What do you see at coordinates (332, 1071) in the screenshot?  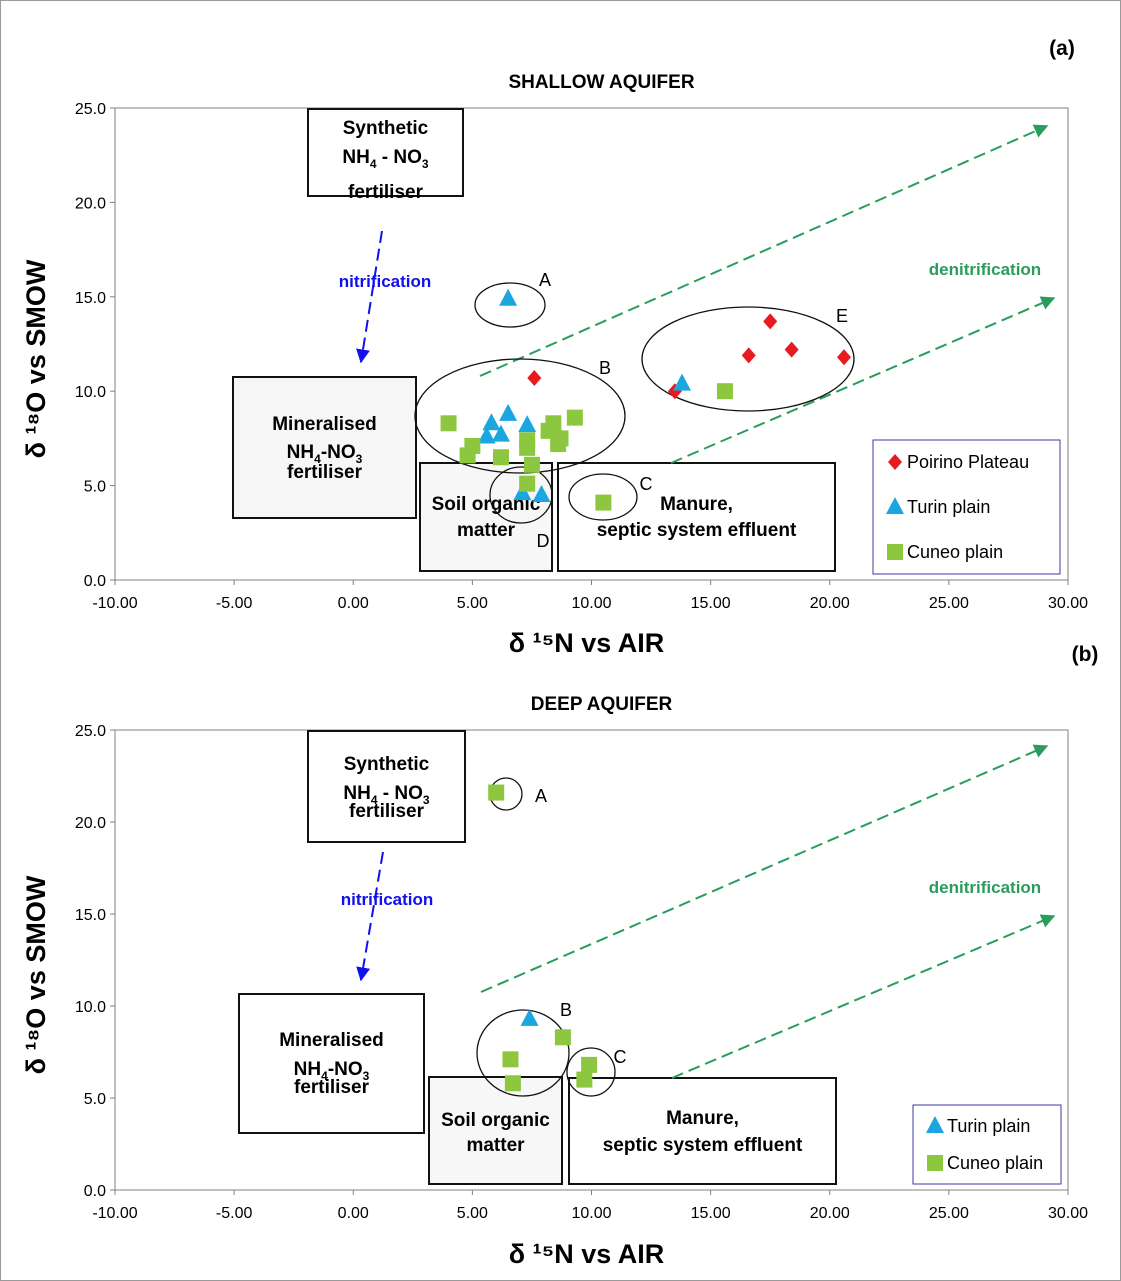 I see `source-box-formula: NH4-NO3` at bounding box center [332, 1071].